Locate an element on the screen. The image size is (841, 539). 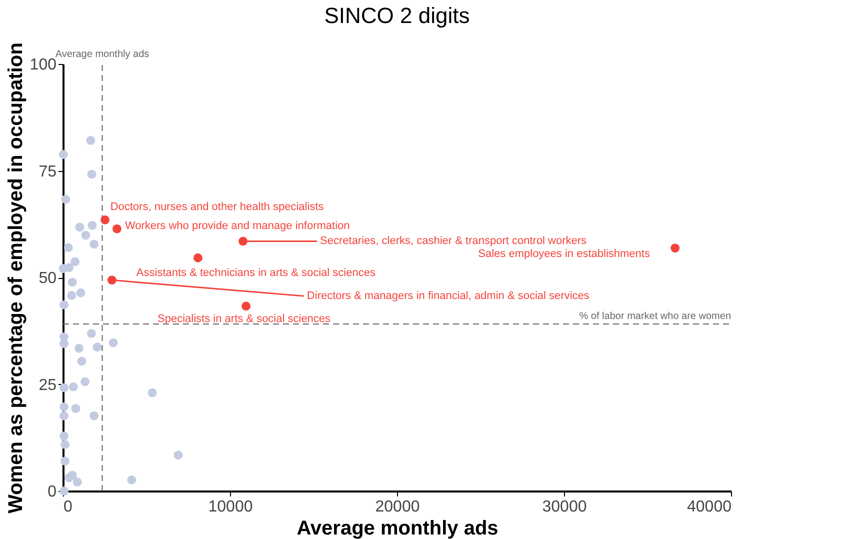
x-tick-label: 30000 is located at coordinates (564, 507).